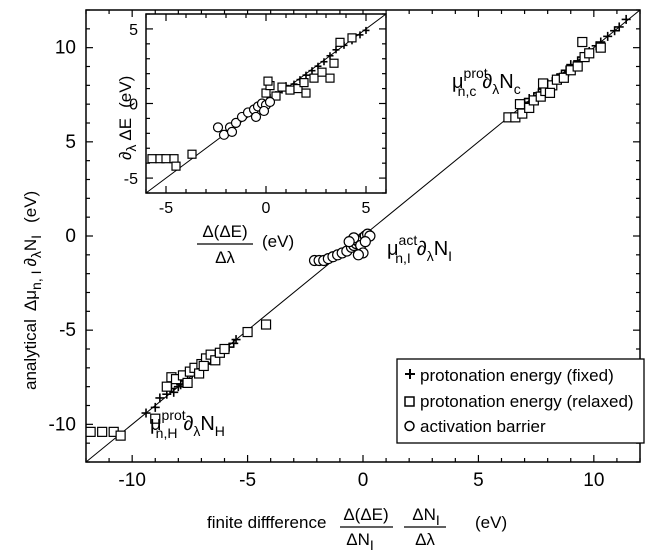  Describe the element at coordinates (426, 516) in the screenshot. I see `svg-text: ΔNI` at that location.